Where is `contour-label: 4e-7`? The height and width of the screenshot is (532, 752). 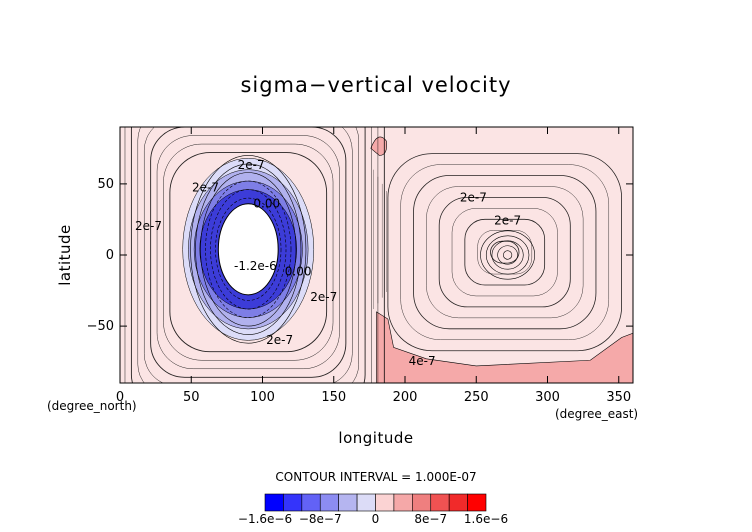
contour-label: 4e-7 is located at coordinates (422, 361).